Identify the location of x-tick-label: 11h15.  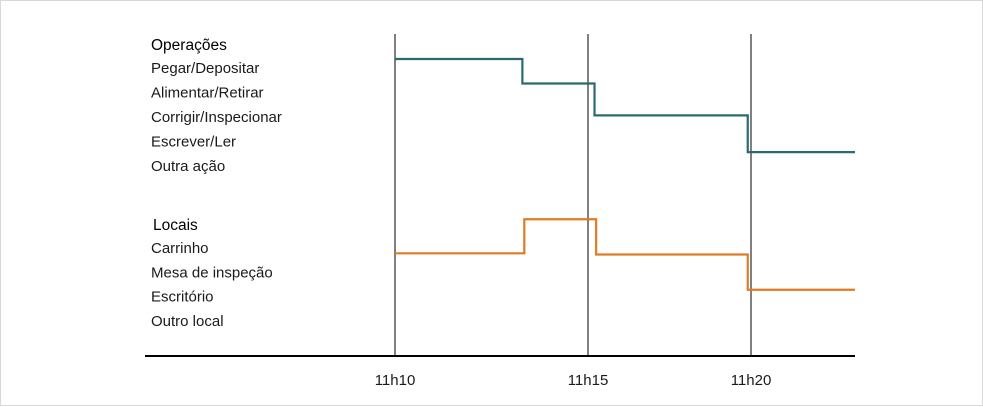
(588, 380).